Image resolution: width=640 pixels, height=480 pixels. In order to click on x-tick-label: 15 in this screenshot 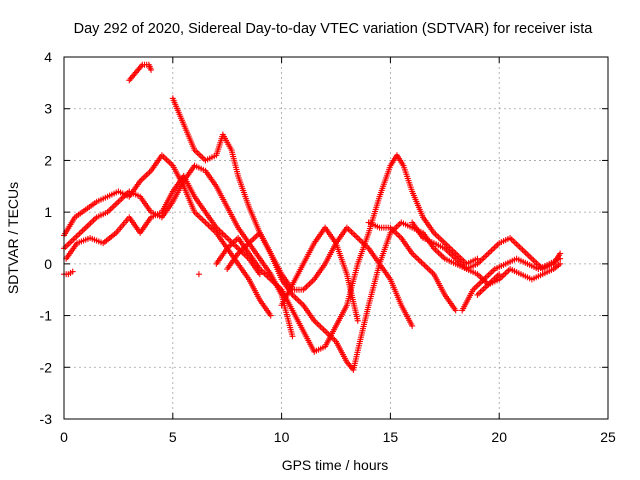, I will do `click(391, 437)`.